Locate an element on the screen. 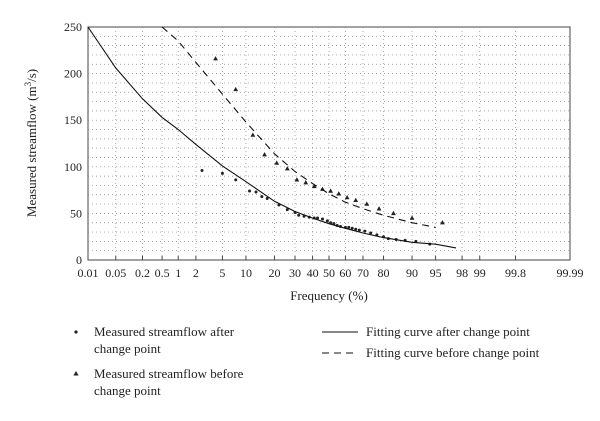 The width and height of the screenshot is (600, 421). legend-item: Fitting curve after change point is located at coordinates (426, 331).